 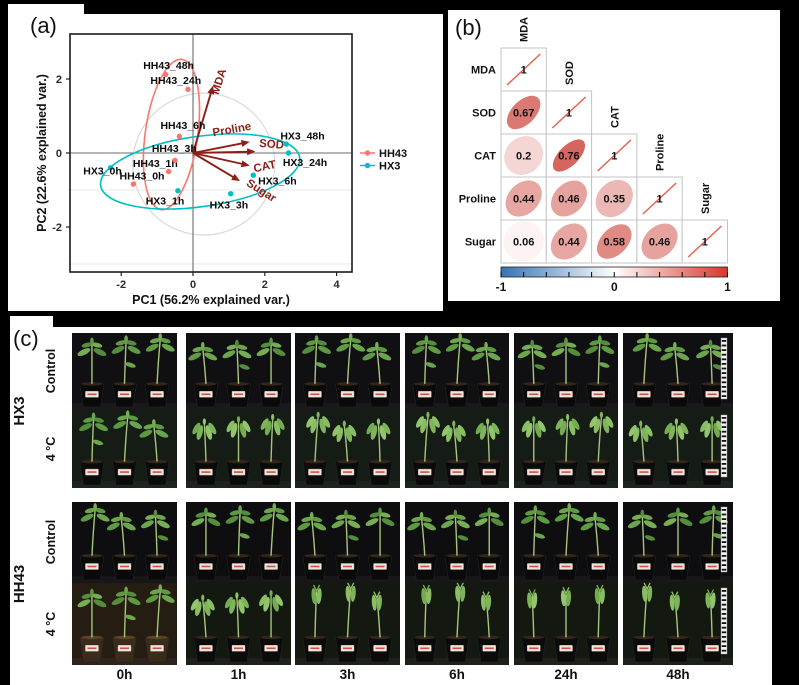 I want to click on colorbar-label-min: -1, so click(x=501, y=287).